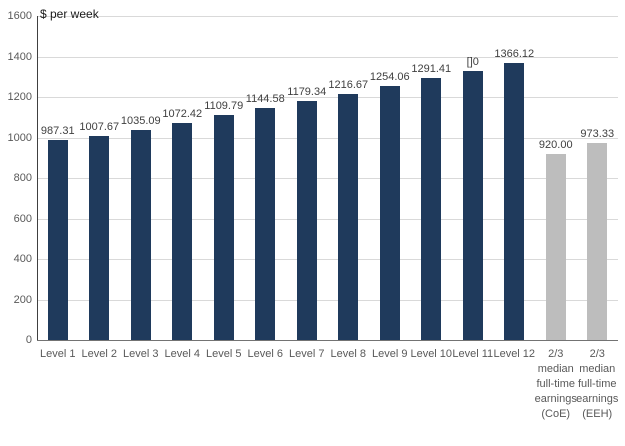 The width and height of the screenshot is (625, 446). Describe the element at coordinates (28, 340) in the screenshot. I see `y-axis-tick-label: 0` at that location.